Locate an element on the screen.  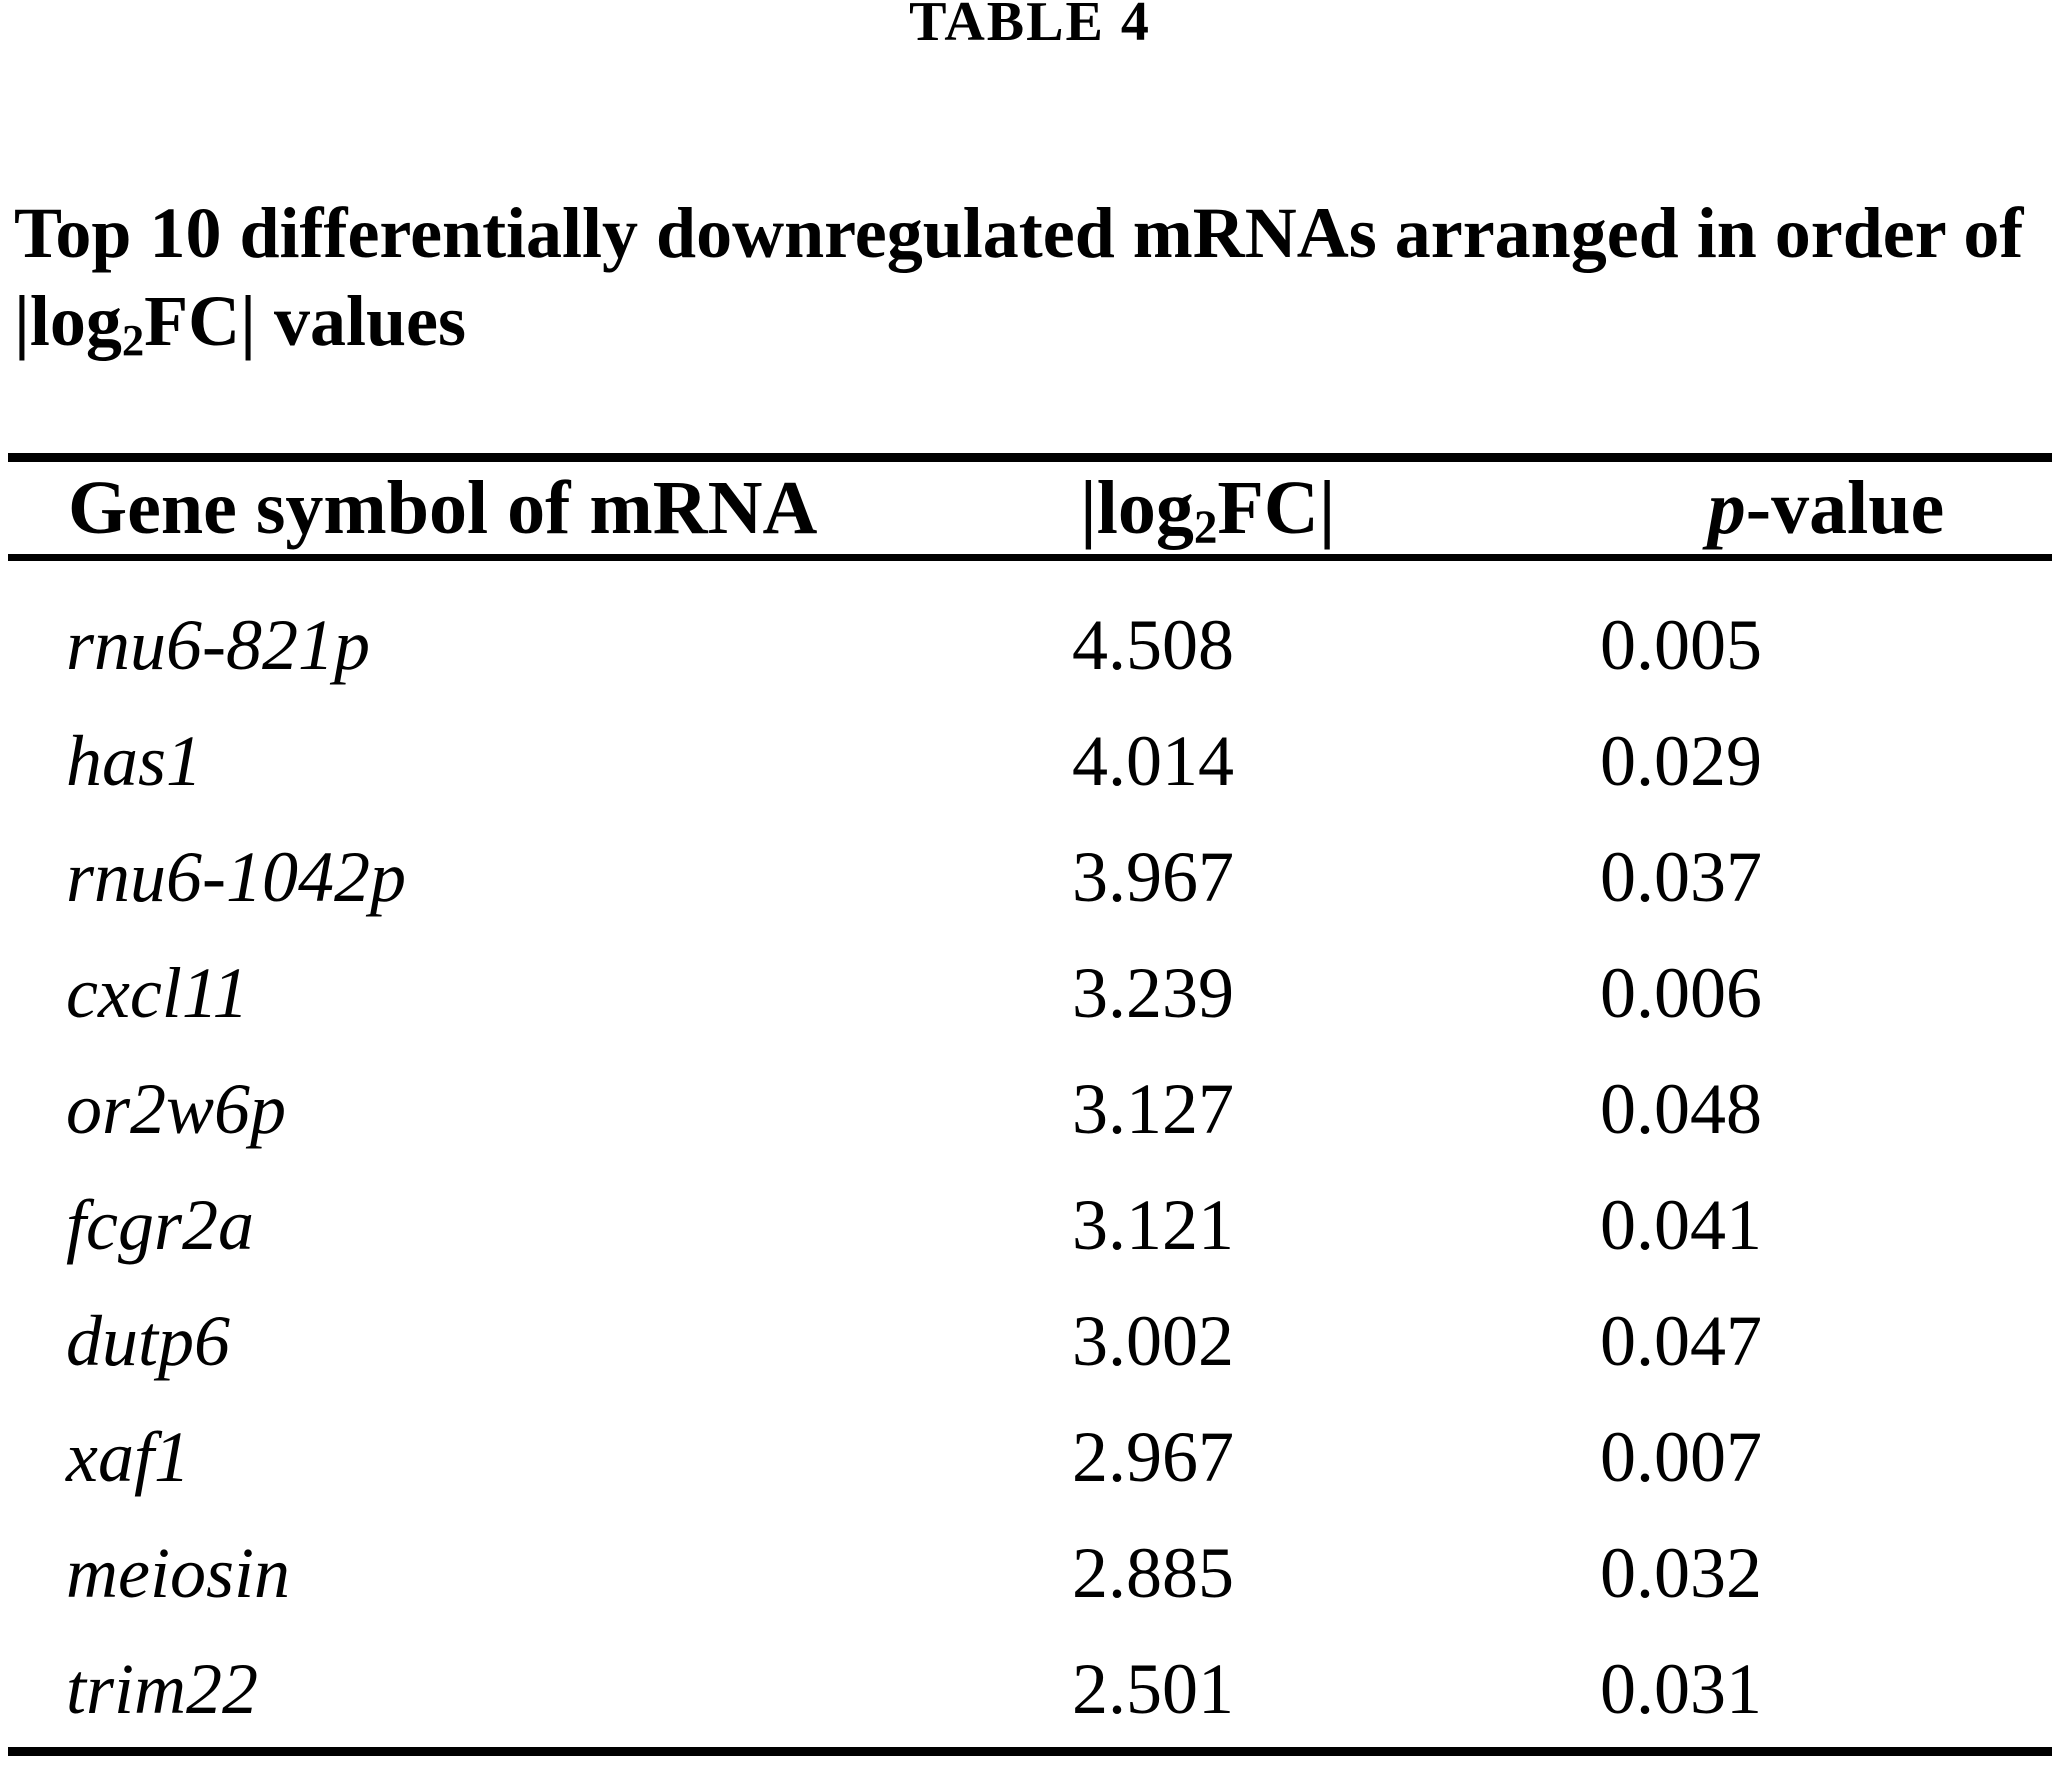
logfc-cell: 3.967 is located at coordinates (1153, 876).